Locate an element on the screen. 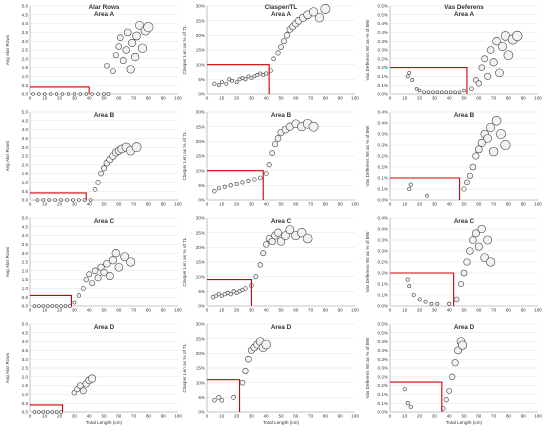  y-tick-label: 2.0 is located at coordinates (25, 164).